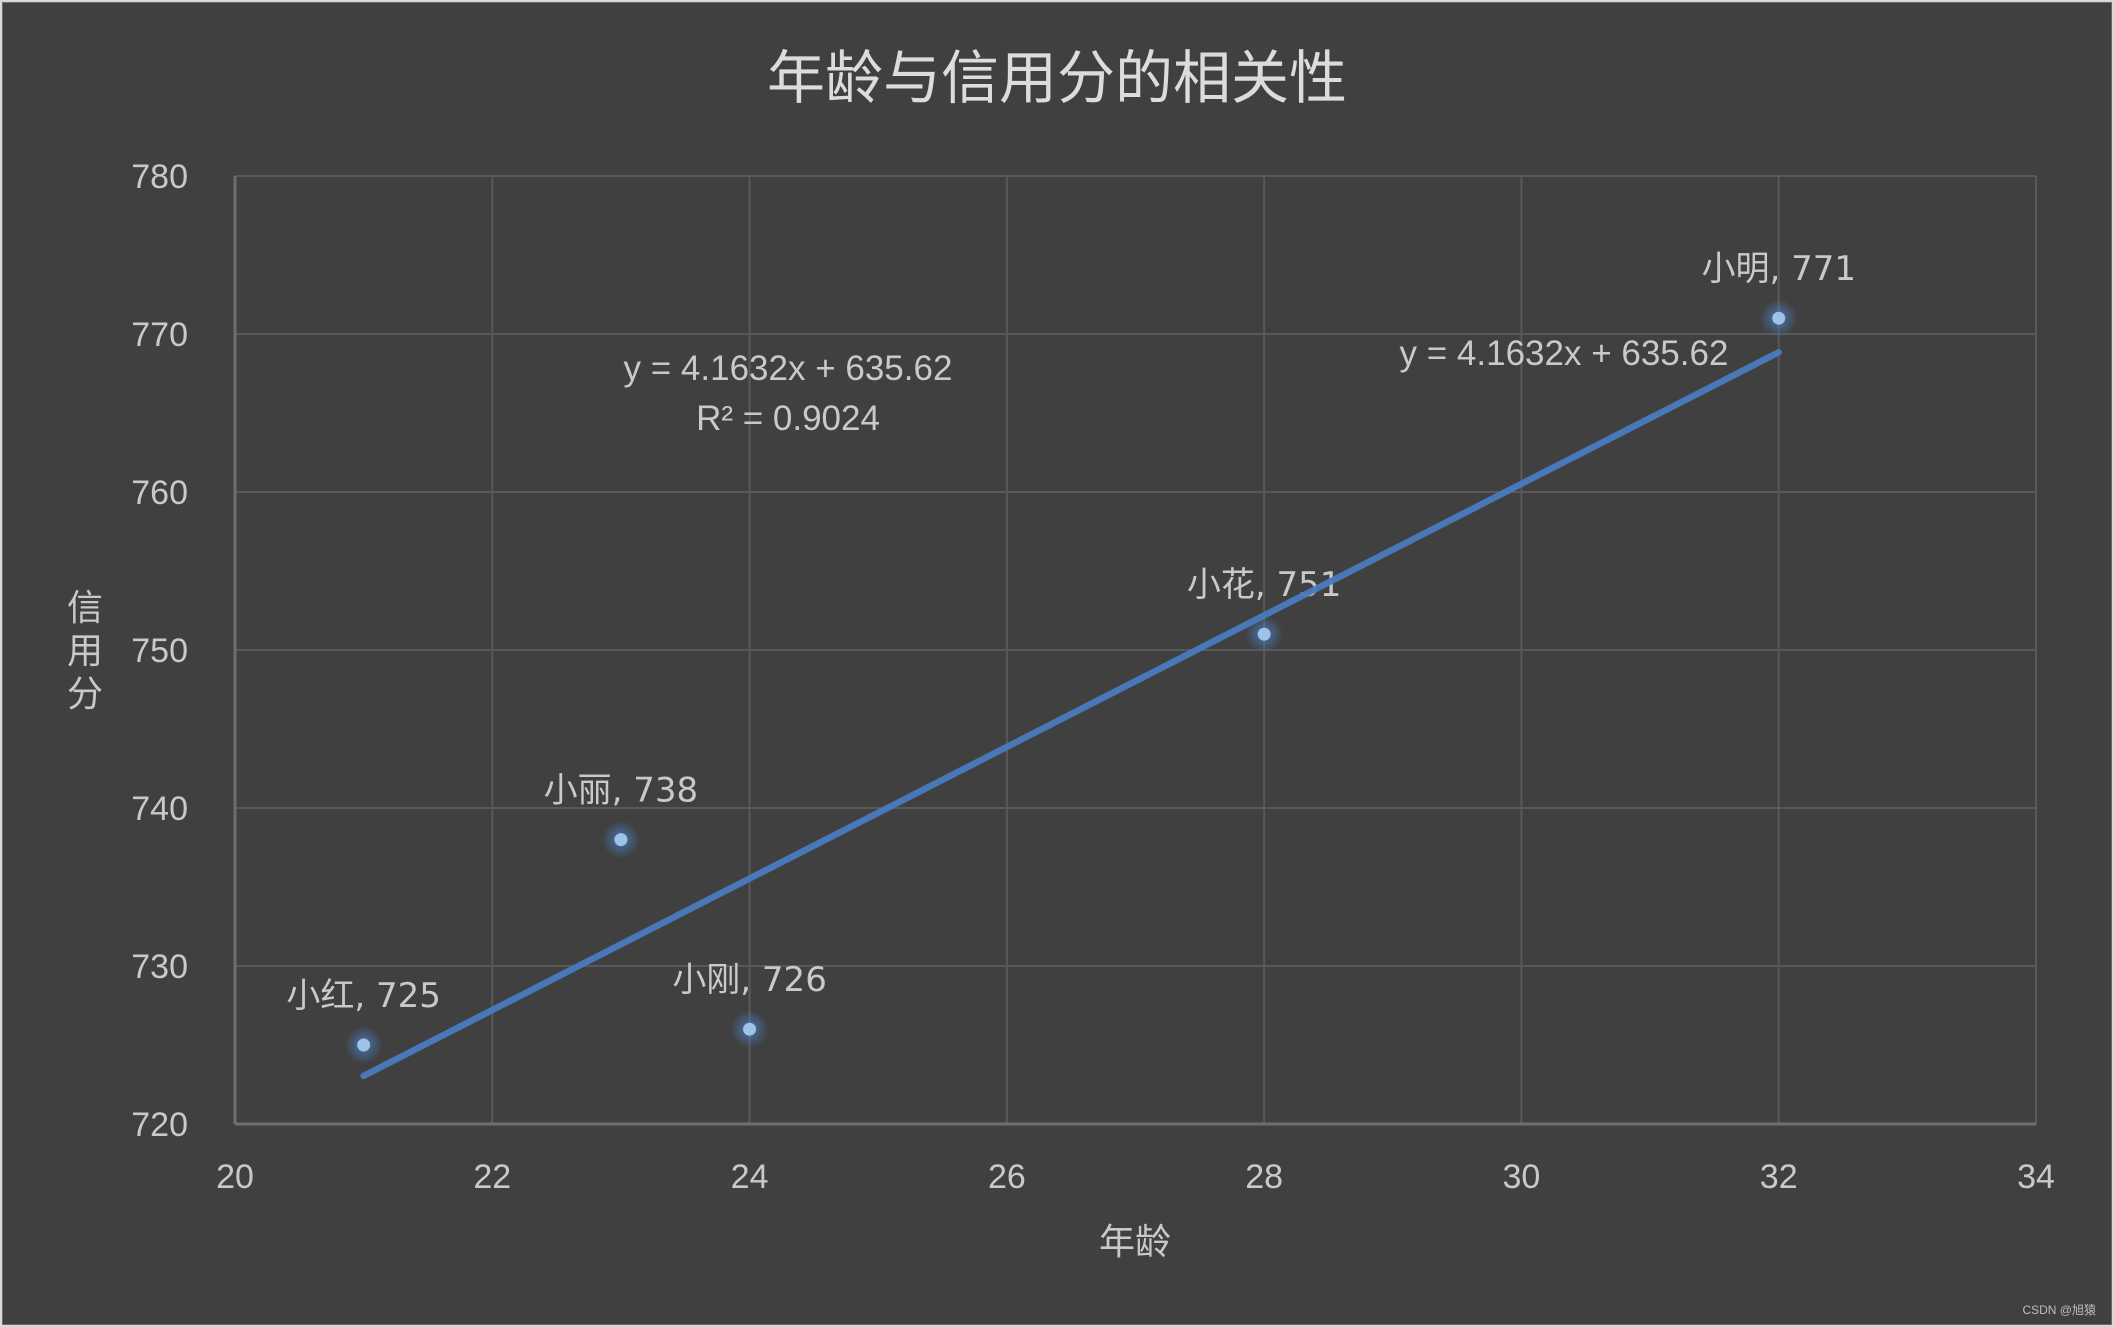 The height and width of the screenshot is (1327, 2114). Describe the element at coordinates (159, 1125) in the screenshot. I see `y-tick-label: 720` at that location.